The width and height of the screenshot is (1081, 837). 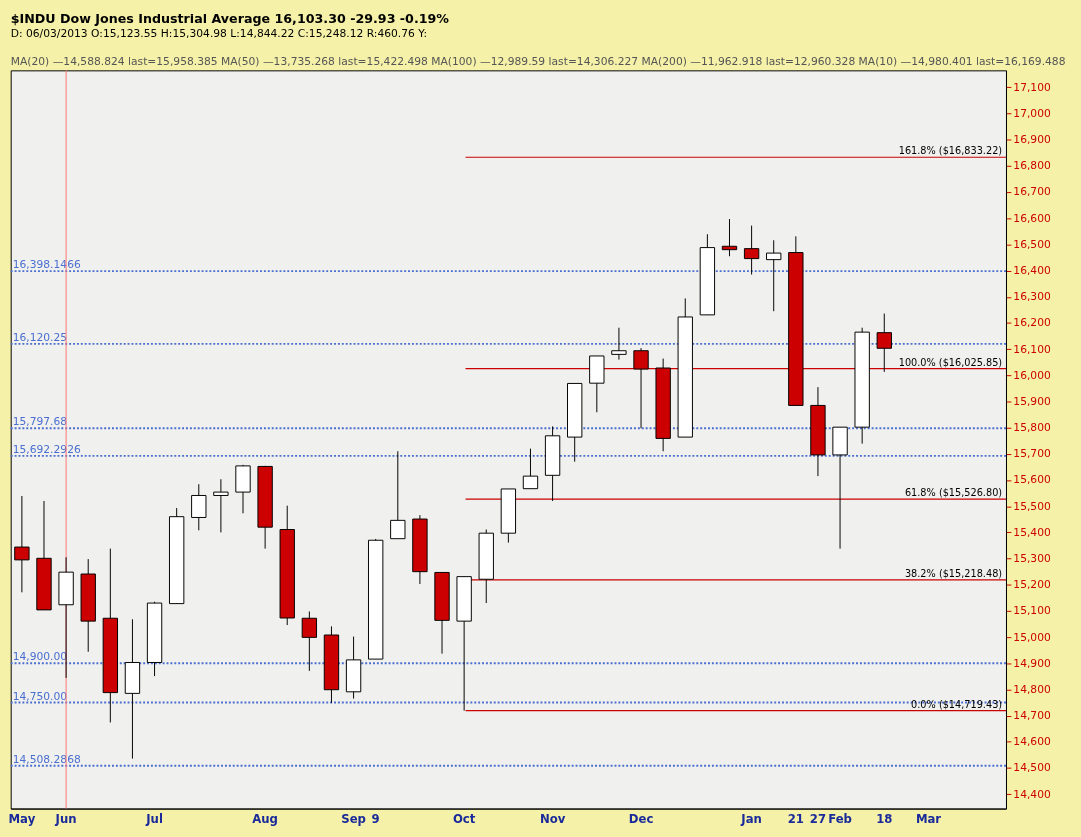 What do you see at coordinates (538, 62) in the screenshot?
I see `text: MA(20) —14,588.824 last=15,958.385 MA(50) —13,735.268 last=15,422.498 MA(100) —12,989.59 last=14,306.227 MA(200) —11,962.918 last=12,960.328 MA(10) —14,980.401 last=16,169.488` at bounding box center [538, 62].